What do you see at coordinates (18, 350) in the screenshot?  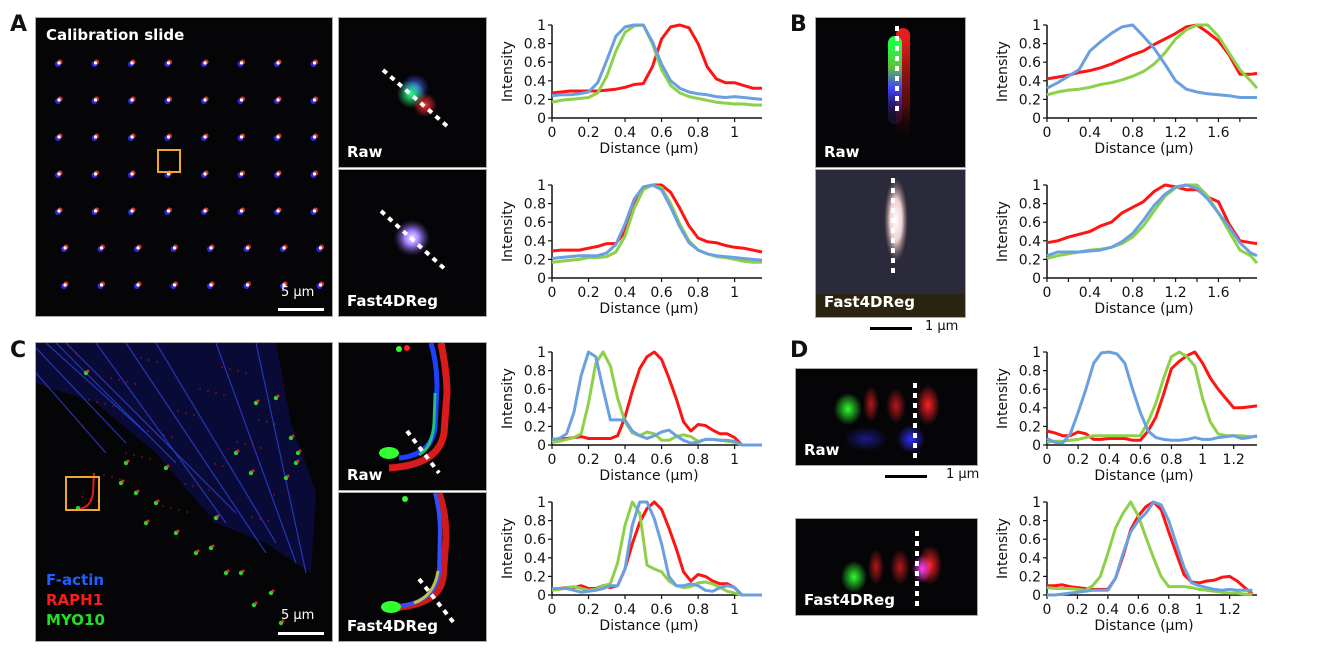 I see `panel-letter-c: C` at bounding box center [18, 350].